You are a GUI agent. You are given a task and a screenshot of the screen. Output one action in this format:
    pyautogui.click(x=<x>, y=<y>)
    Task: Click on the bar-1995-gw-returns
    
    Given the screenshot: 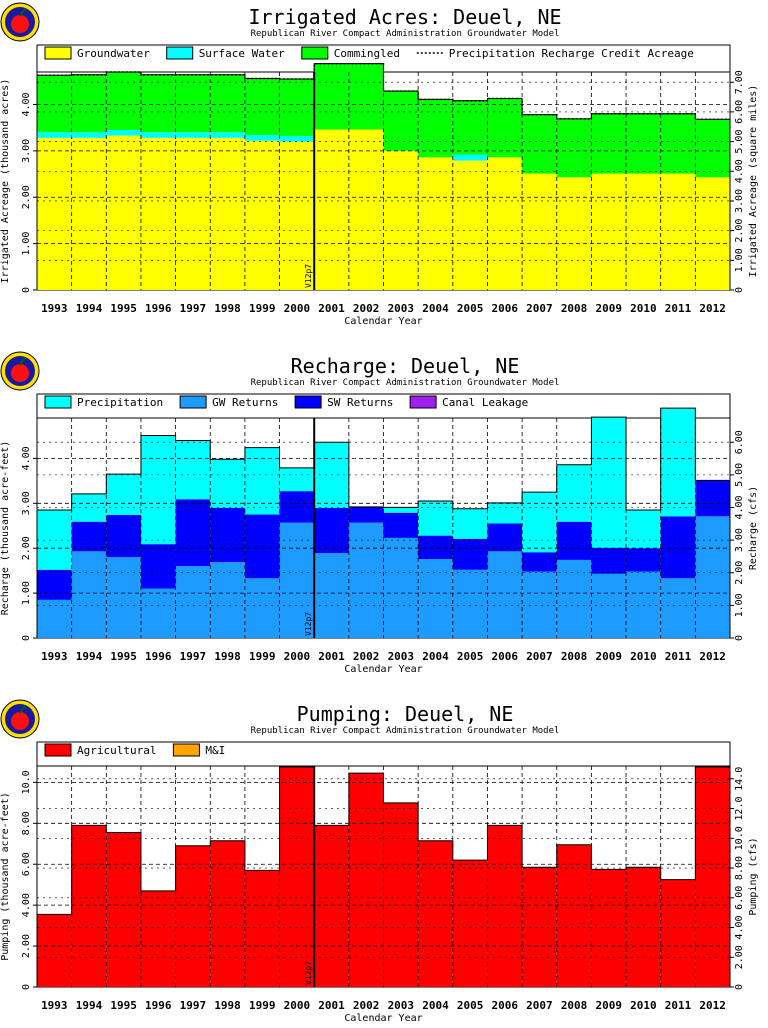 What is the action you would take?
    pyautogui.click(x=123, y=597)
    